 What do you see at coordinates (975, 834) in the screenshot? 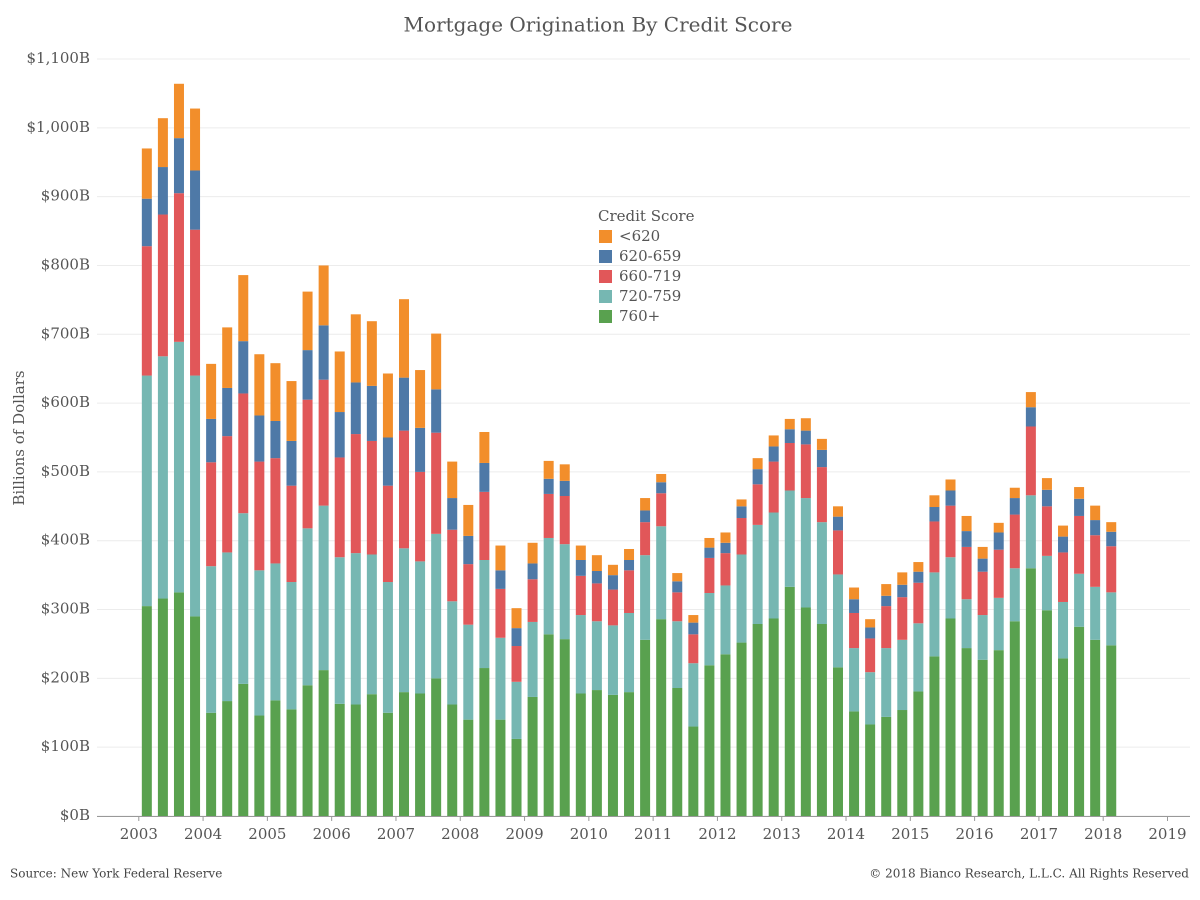
I see `x-tick-label: 2016` at bounding box center [975, 834].